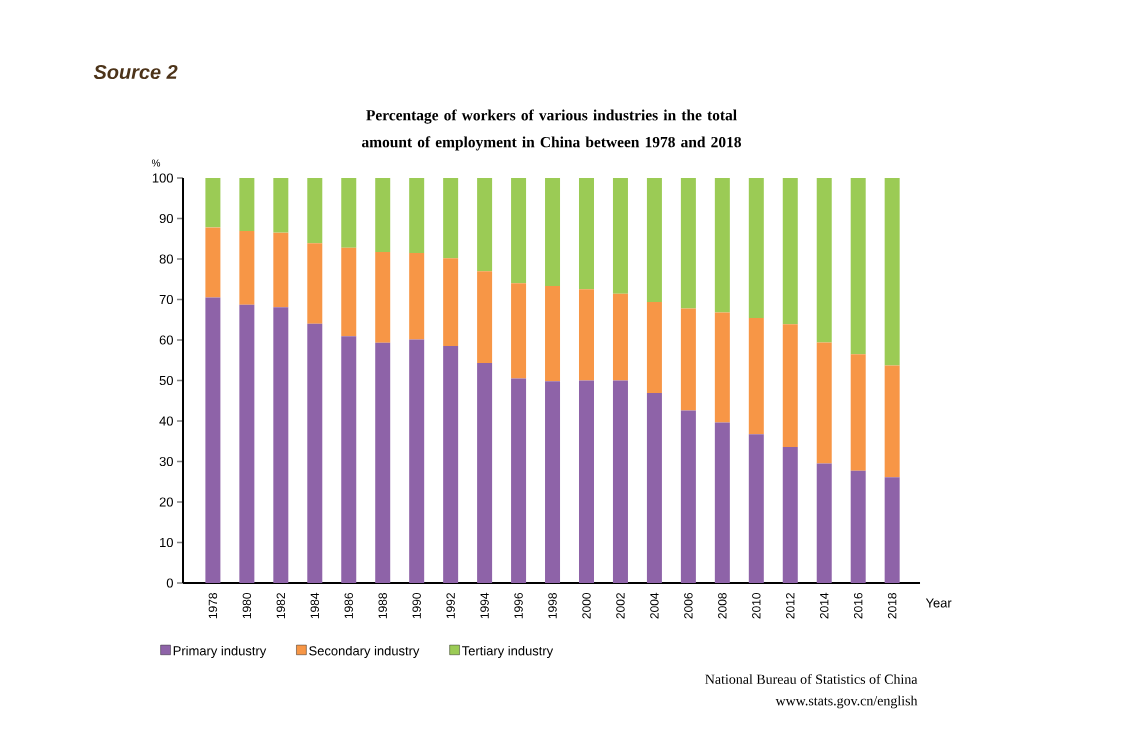  Describe the element at coordinates (166, 340) in the screenshot. I see `y-tick-label: 60` at that location.